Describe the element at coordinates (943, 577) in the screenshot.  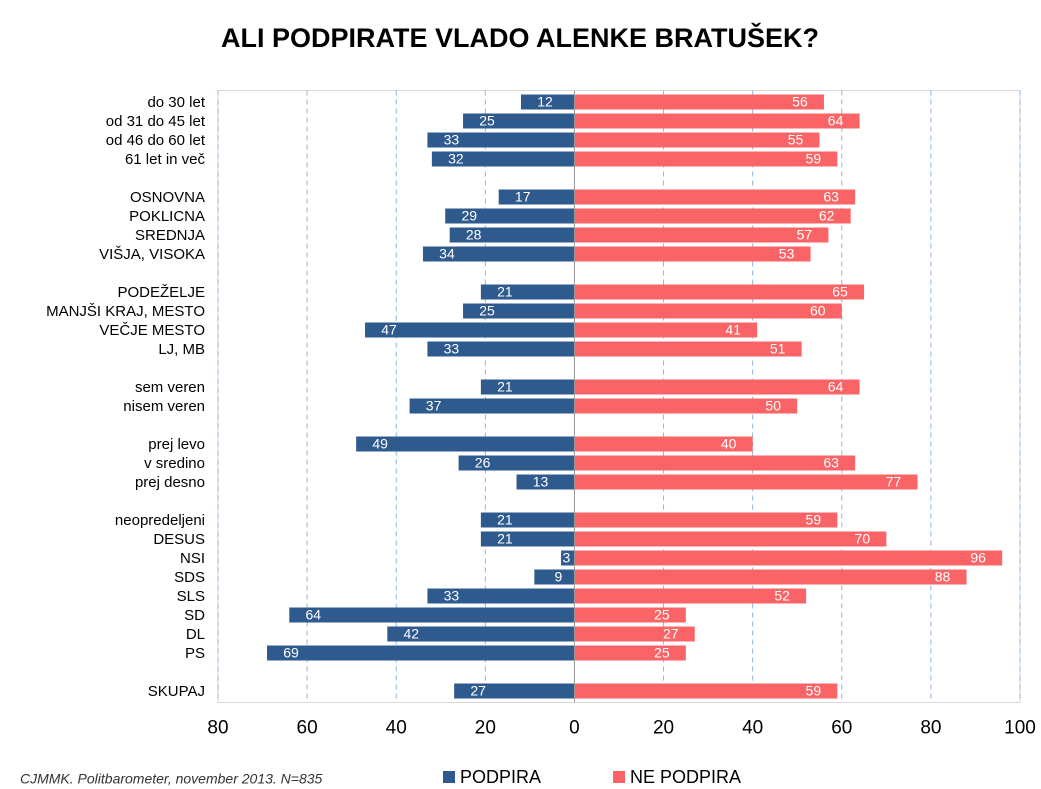
I see `value-label: 88` at that location.